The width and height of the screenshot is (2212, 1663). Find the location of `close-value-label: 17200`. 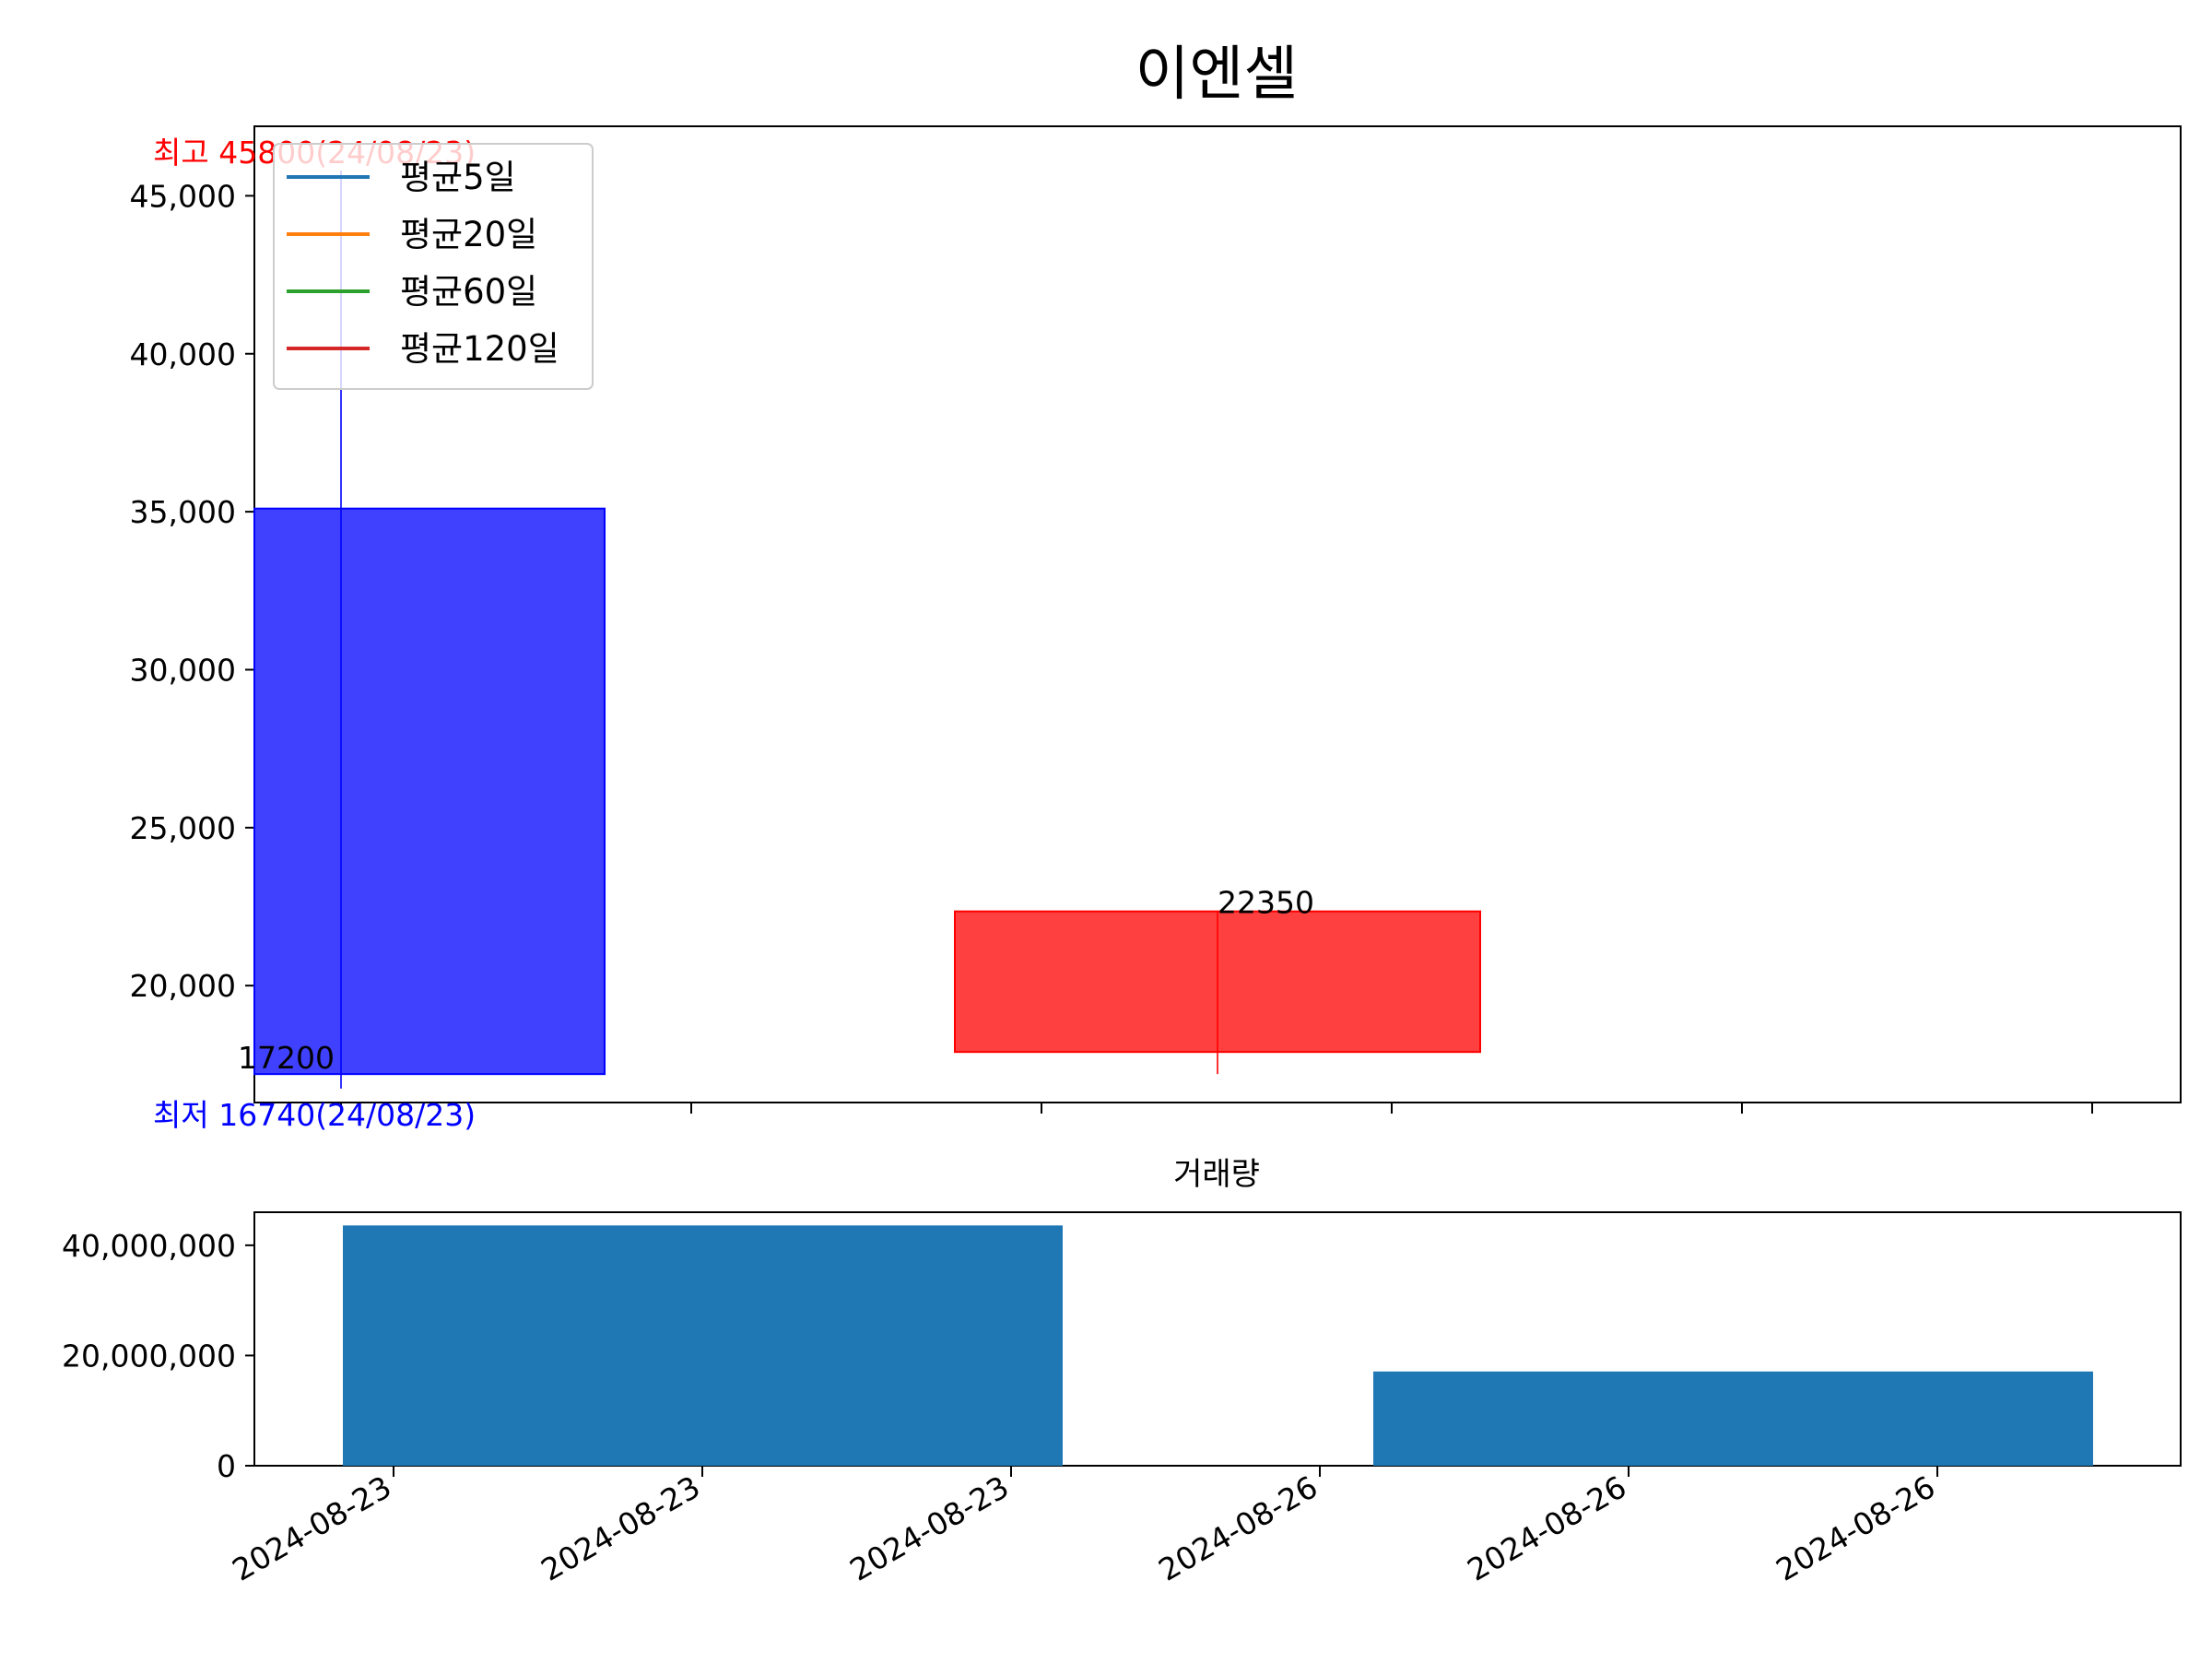

close-value-label: 17200 is located at coordinates (286, 1058).